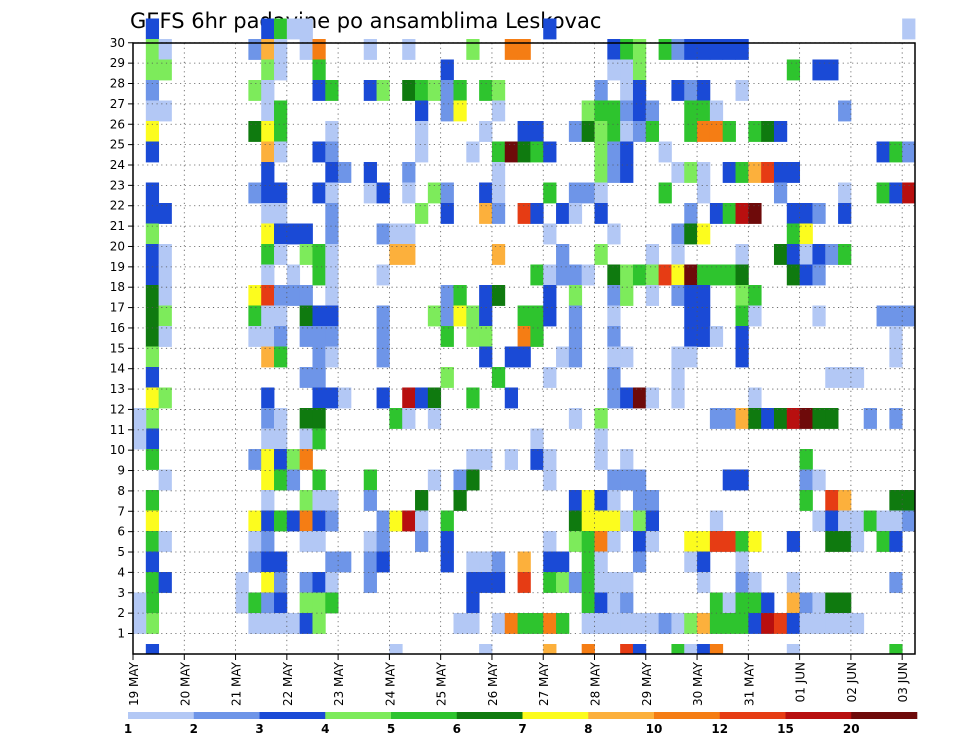 This screenshot has width=960, height=742. What do you see at coordinates (493, 683) in the screenshot?
I see `x-tick-label: 26 MAY` at bounding box center [493, 683].